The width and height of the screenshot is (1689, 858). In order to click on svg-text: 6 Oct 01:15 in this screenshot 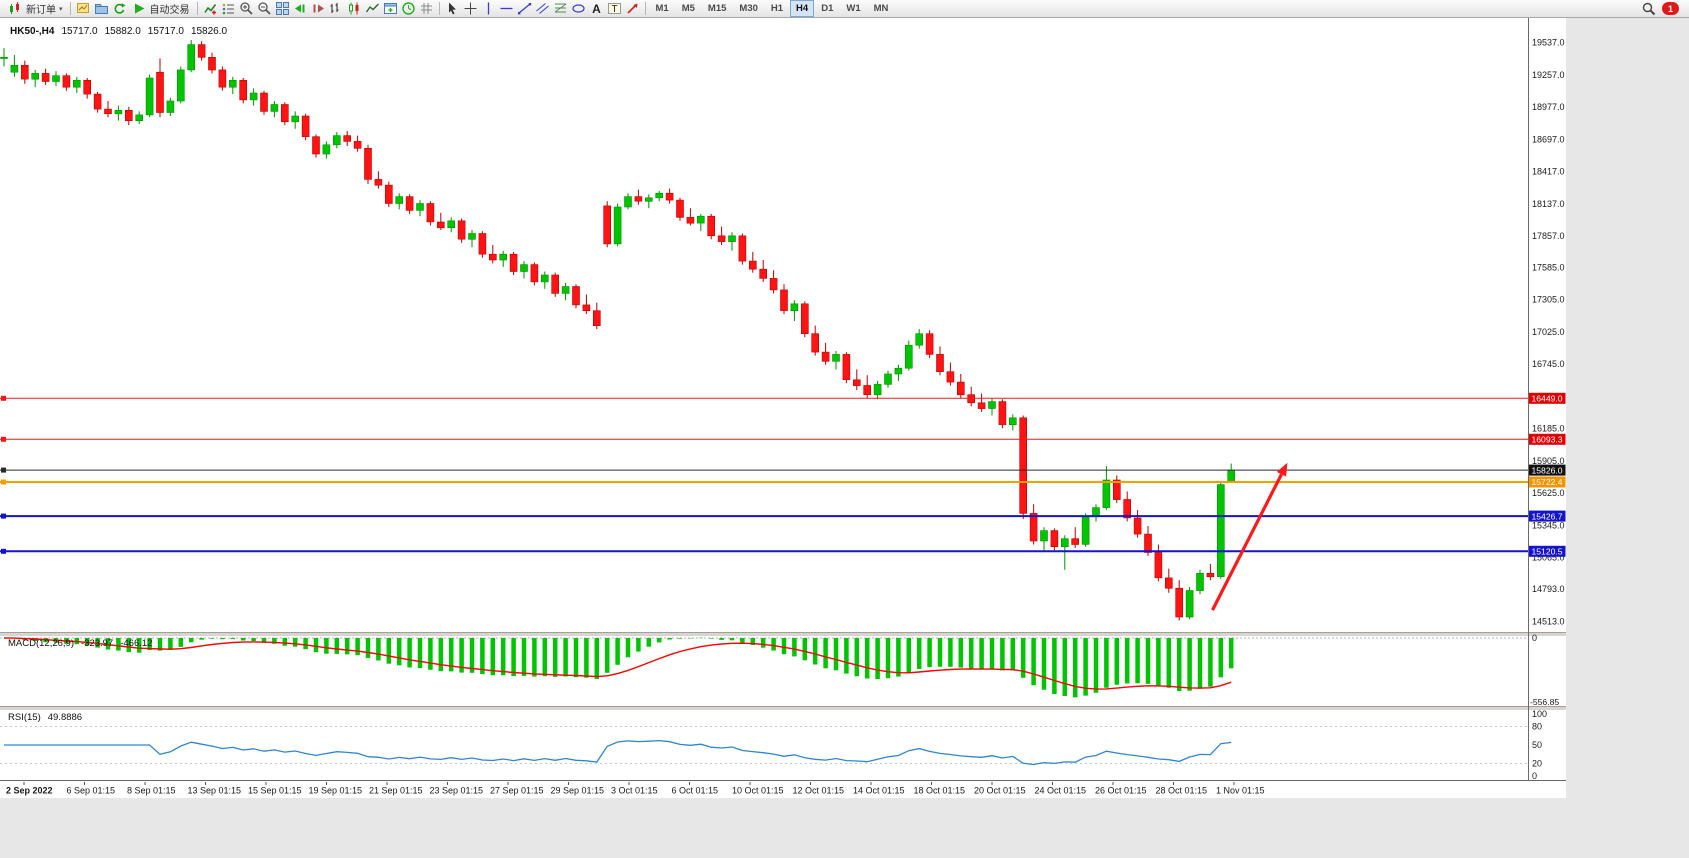, I will do `click(695, 791)`.